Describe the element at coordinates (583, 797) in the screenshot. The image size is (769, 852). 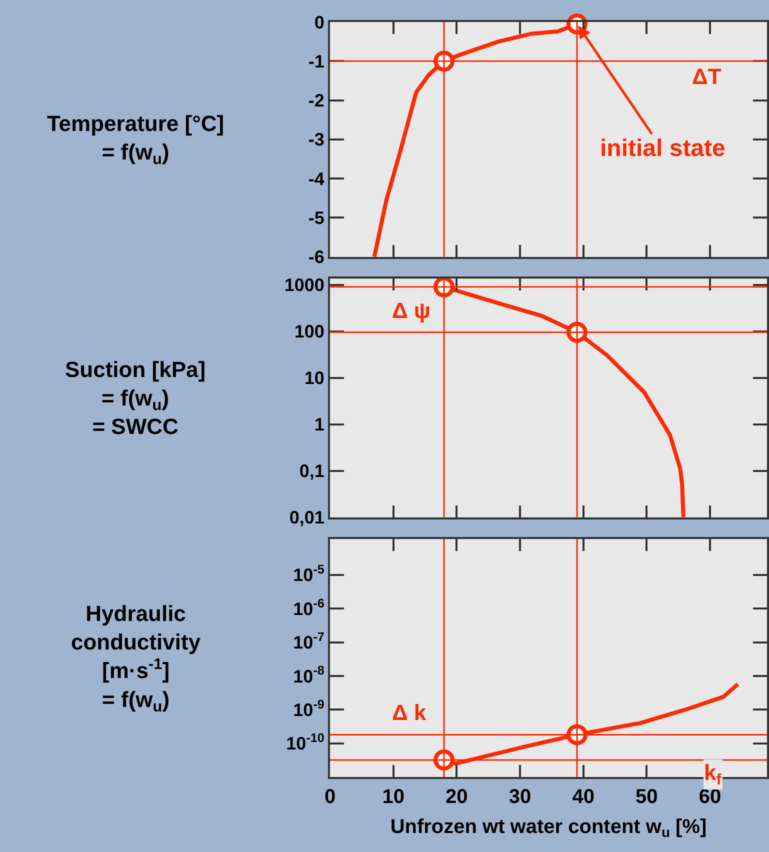
I see `x-tick-label: 40` at that location.